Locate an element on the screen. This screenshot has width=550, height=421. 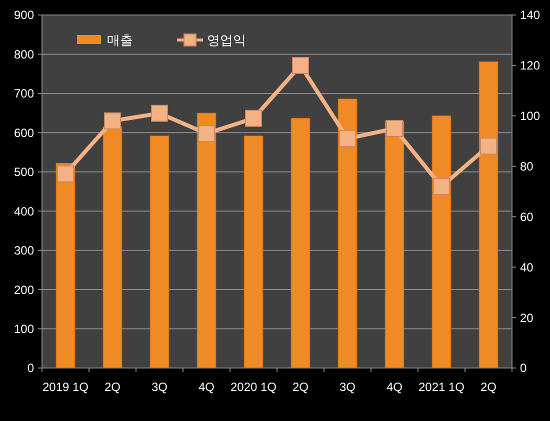
y2-tick-label: 40 is located at coordinates (527, 267).